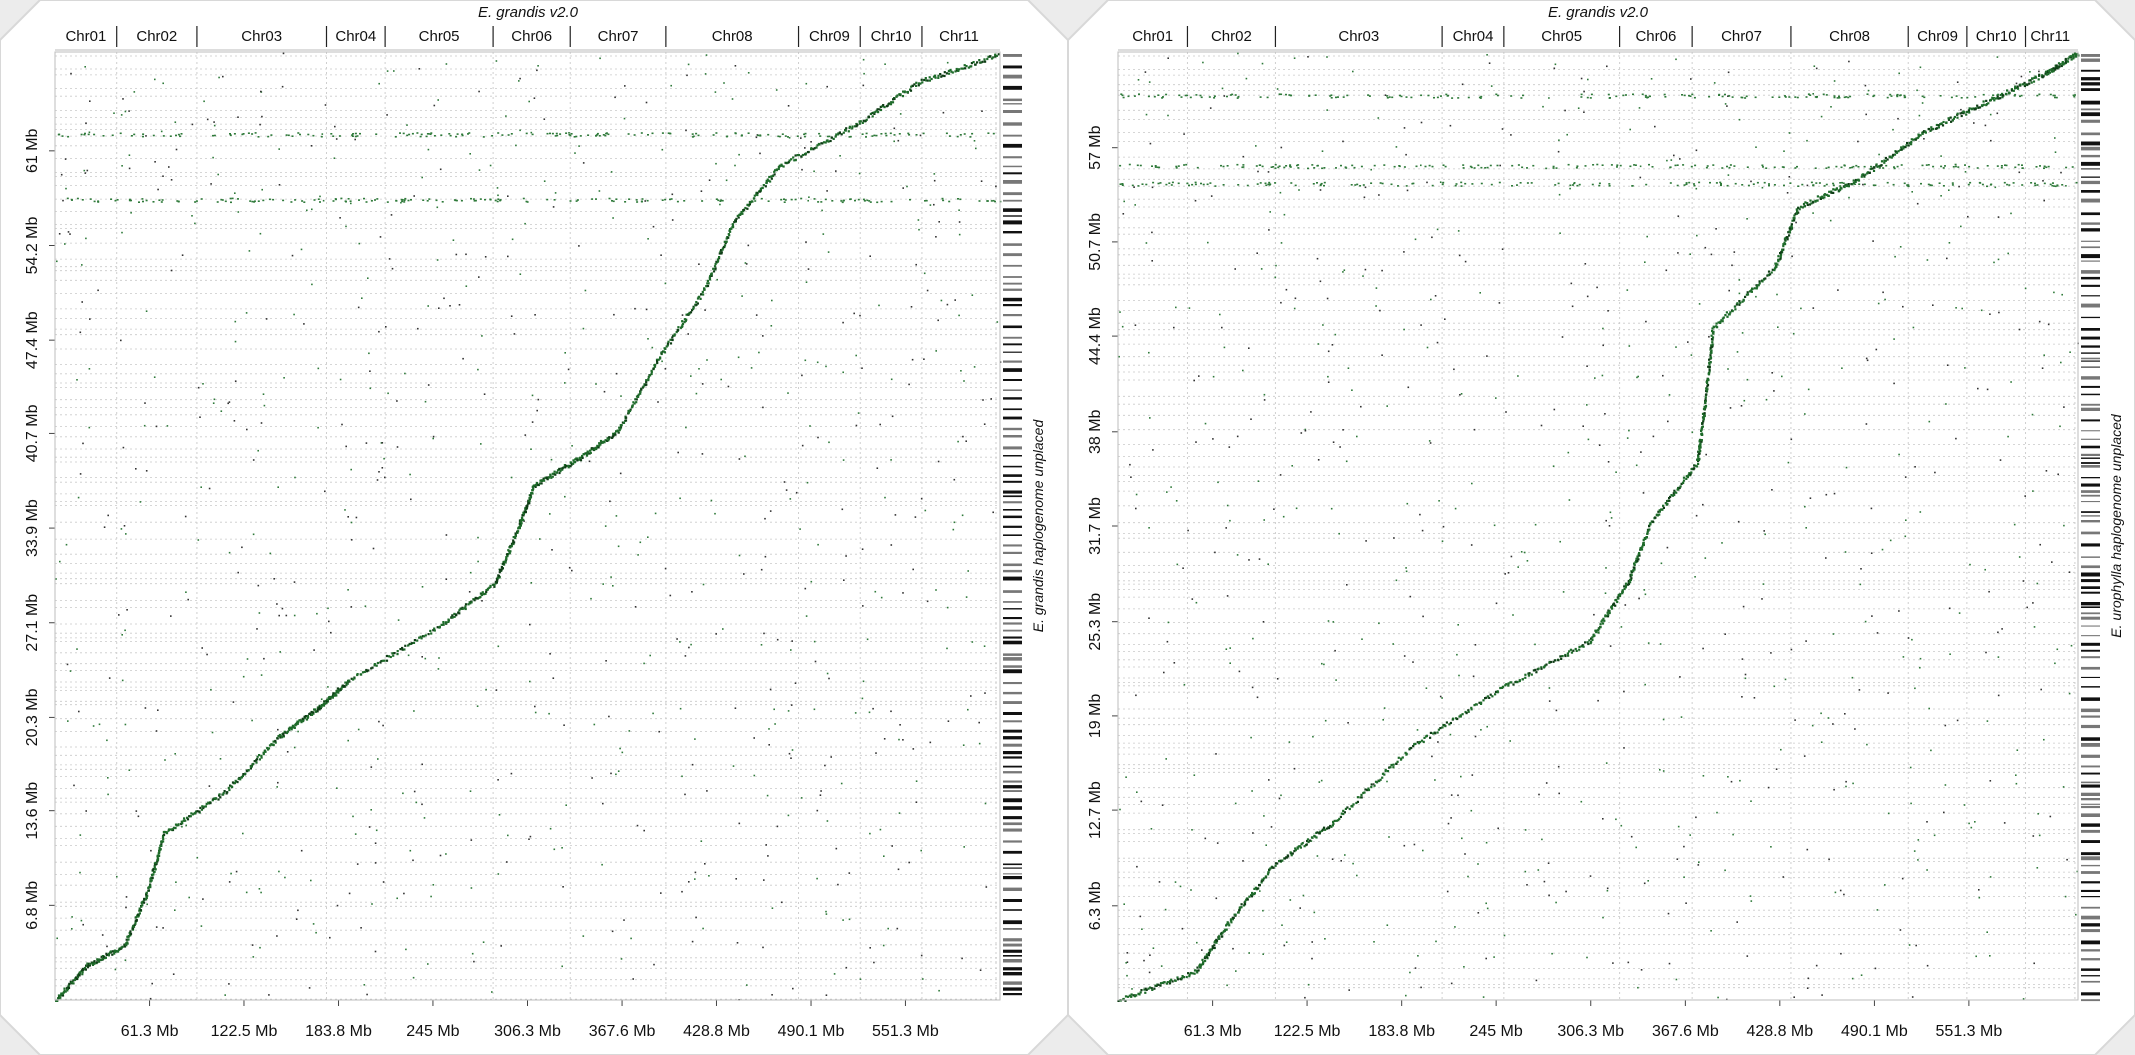 The image size is (2135, 1055). What do you see at coordinates (1095, 147) in the screenshot?
I see `y-tick-label: 57 Mb` at bounding box center [1095, 147].